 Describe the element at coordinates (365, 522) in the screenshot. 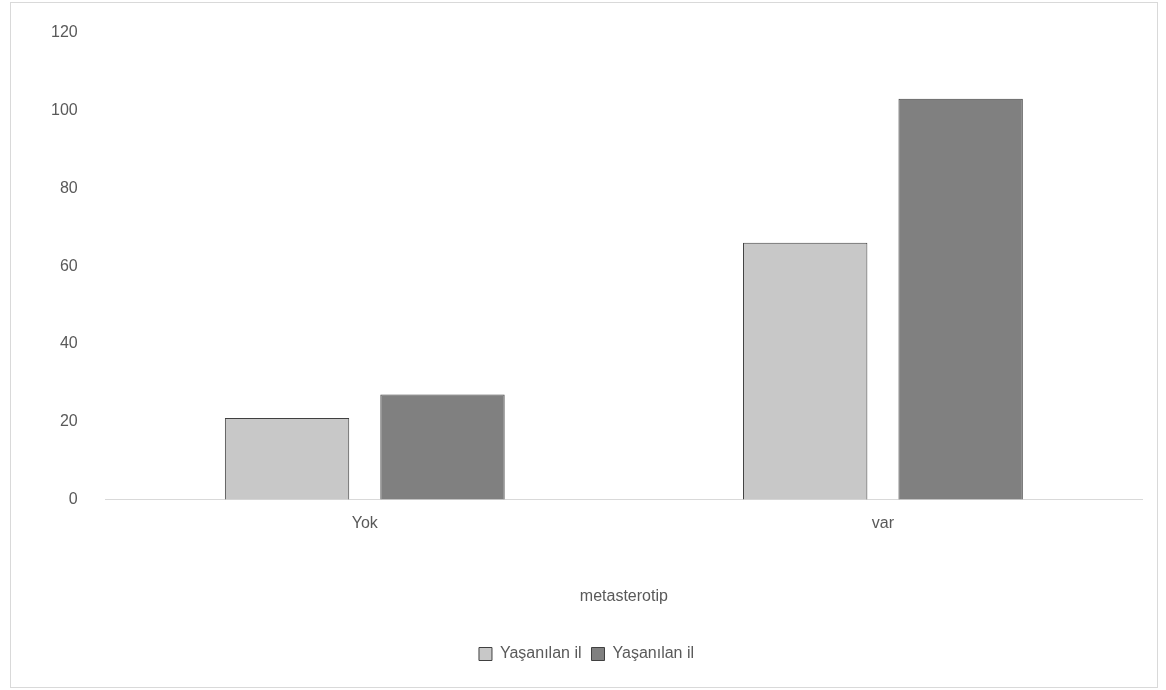

I see `x-tick-label: Yok` at that location.